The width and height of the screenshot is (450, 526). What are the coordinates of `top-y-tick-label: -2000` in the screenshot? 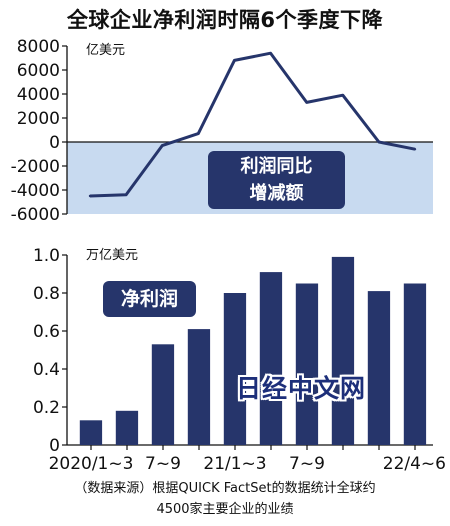 It's located at (35, 167).